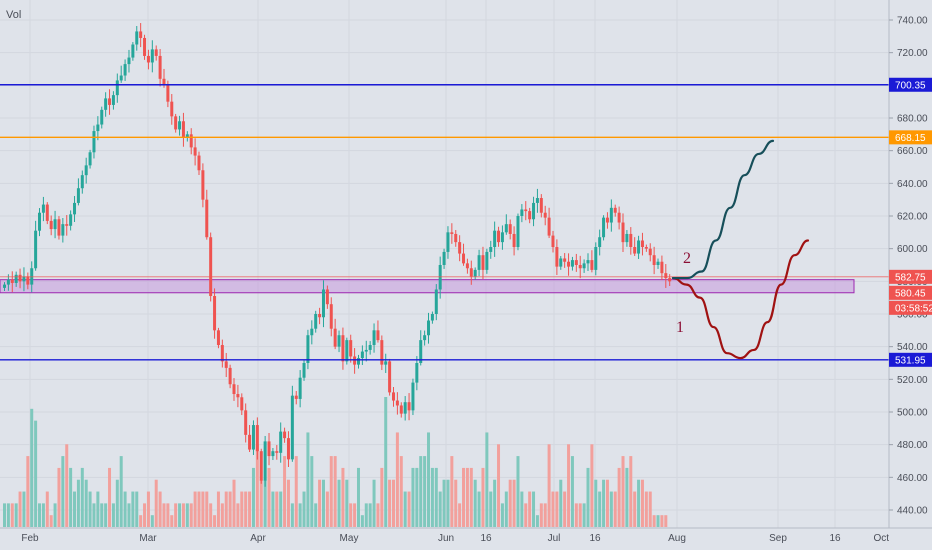 The width and height of the screenshot is (932, 550). Describe the element at coordinates (912, 216) in the screenshot. I see `y-tick-label: 620.00` at that location.